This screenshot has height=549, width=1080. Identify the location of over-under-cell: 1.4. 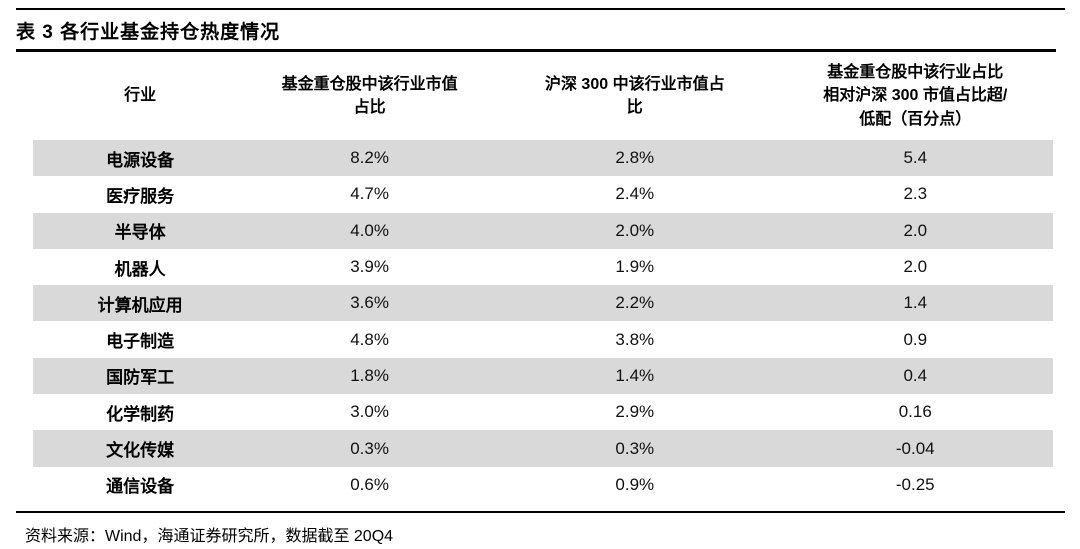
(915, 303).